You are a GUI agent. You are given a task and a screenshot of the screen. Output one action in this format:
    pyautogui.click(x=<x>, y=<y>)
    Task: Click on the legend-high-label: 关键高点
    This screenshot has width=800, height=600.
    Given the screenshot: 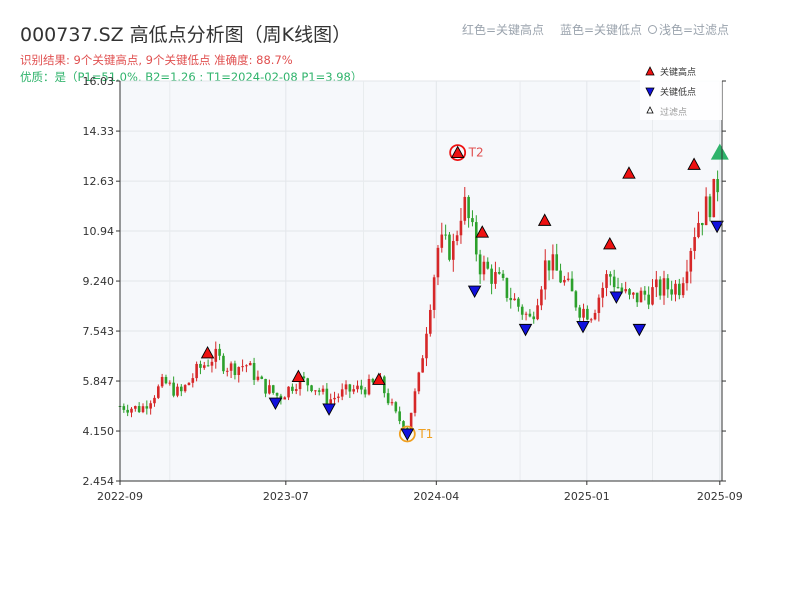 What is the action you would take?
    pyautogui.click(x=678, y=72)
    